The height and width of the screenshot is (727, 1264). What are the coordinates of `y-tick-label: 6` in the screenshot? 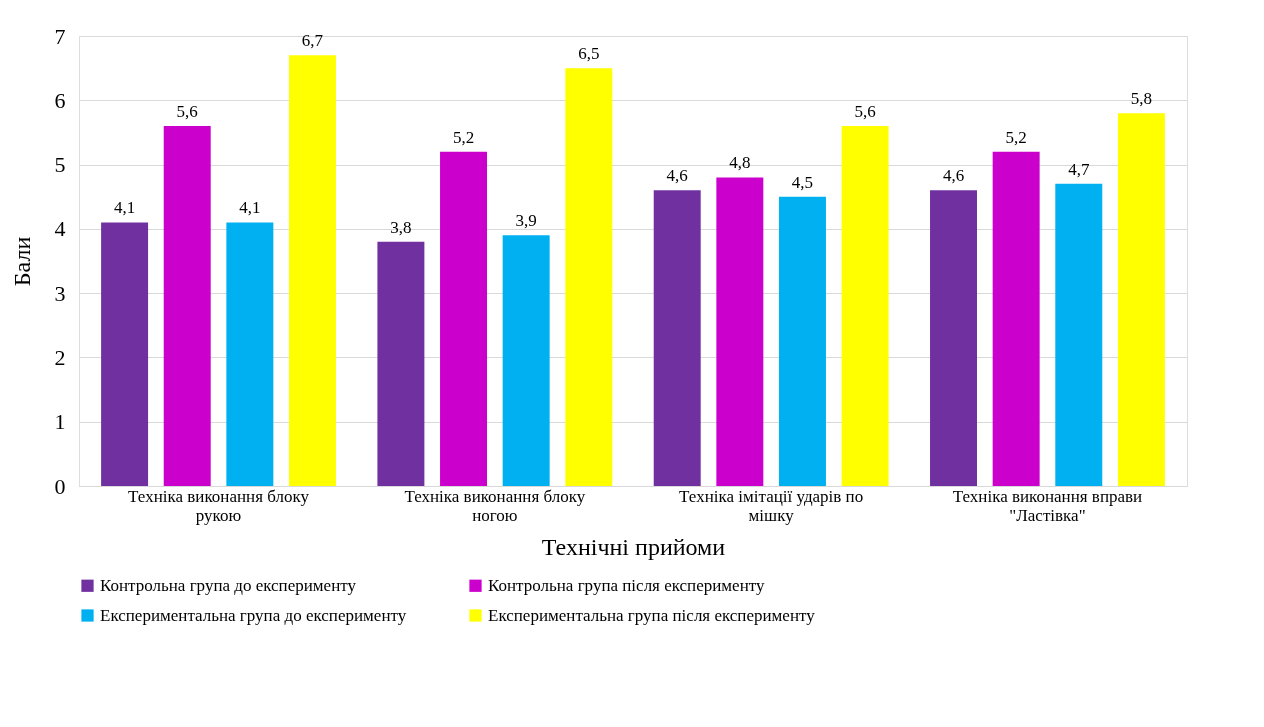 It's located at (60, 100).